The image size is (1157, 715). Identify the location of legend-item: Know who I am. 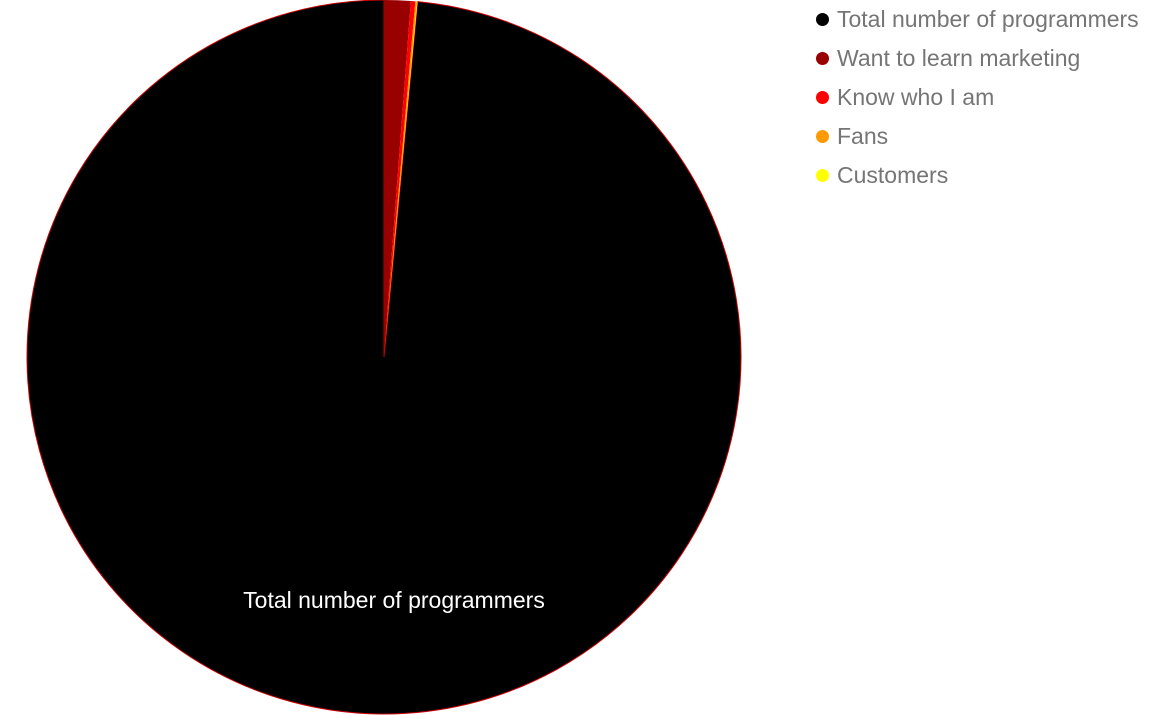
(977, 97).